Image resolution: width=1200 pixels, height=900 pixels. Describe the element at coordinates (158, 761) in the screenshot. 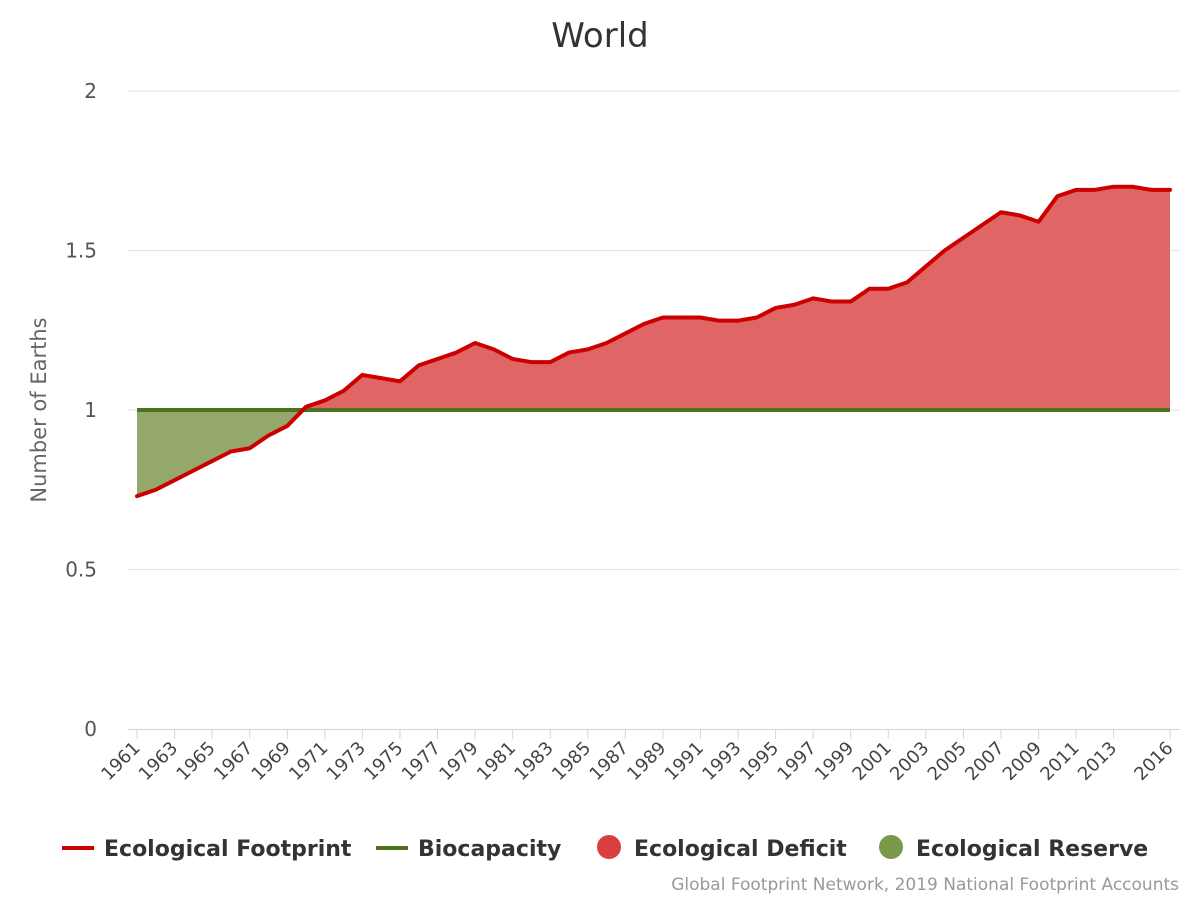

I see `x-tick-label: 1963` at that location.